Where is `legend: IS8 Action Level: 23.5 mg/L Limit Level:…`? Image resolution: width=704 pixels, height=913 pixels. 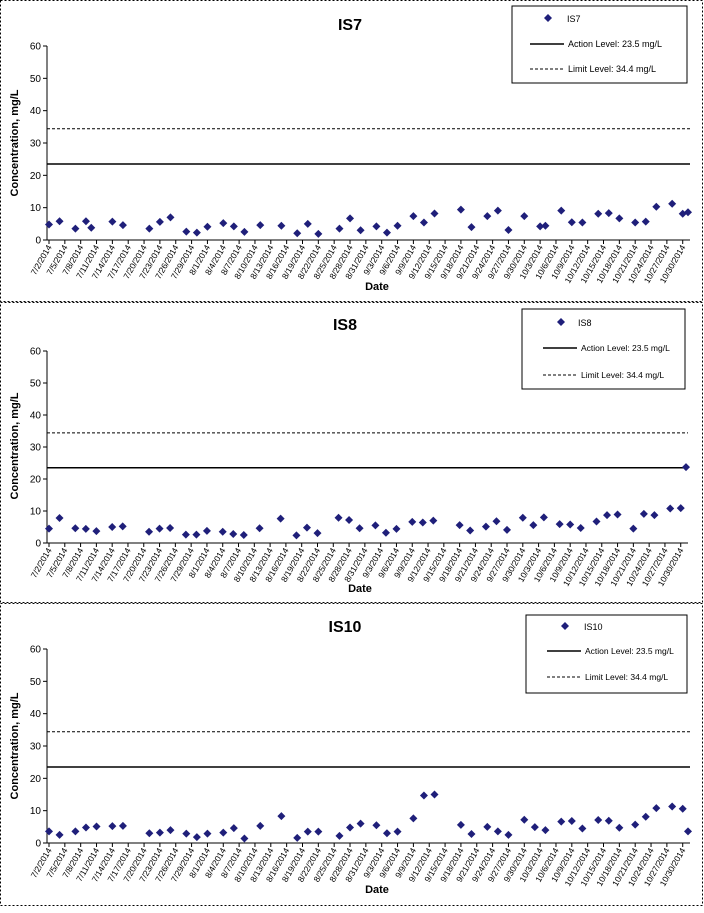 legend: IS8 Action Level: 23.5 mg/L Limit Level:… is located at coordinates (603, 349).